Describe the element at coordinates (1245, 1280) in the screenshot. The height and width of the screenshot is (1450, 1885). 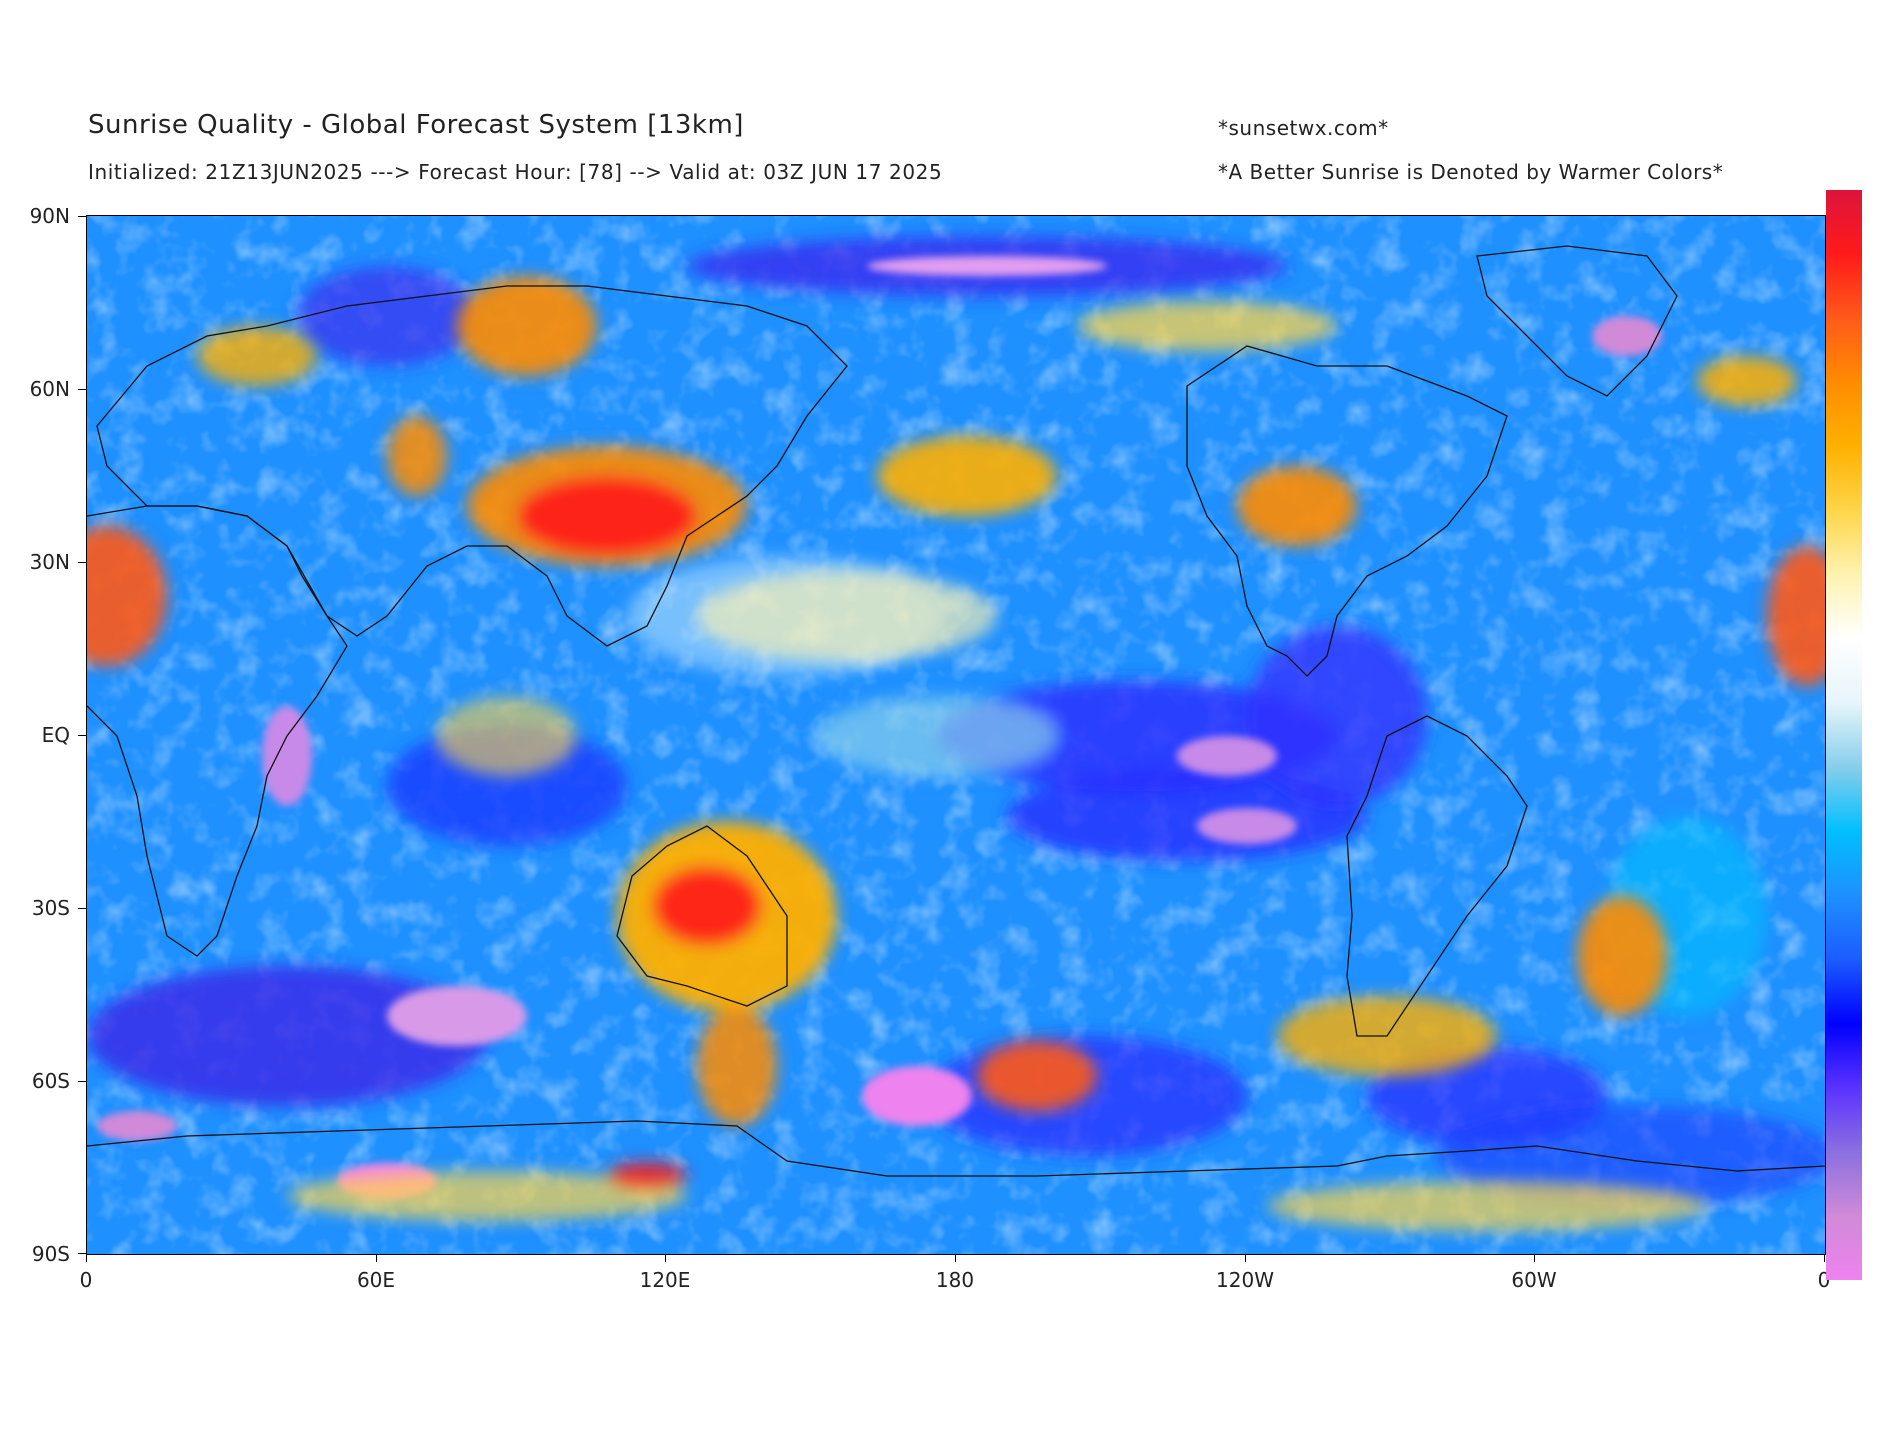
I see `lon-label-120w: 120W` at that location.